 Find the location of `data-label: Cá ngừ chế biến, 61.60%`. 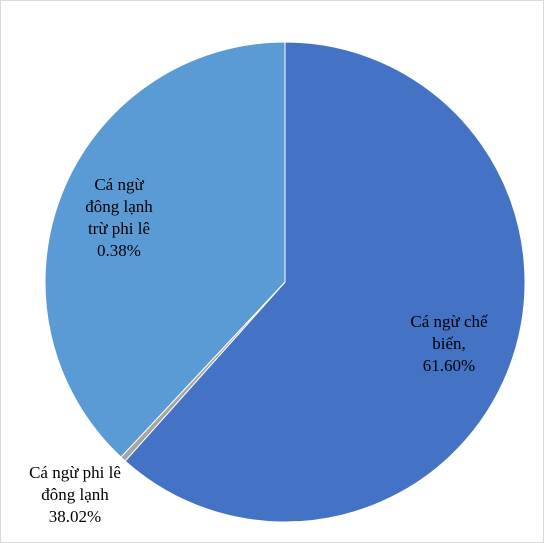

data-label: Cá ngừ chế biến, 61.60% is located at coordinates (449, 344).